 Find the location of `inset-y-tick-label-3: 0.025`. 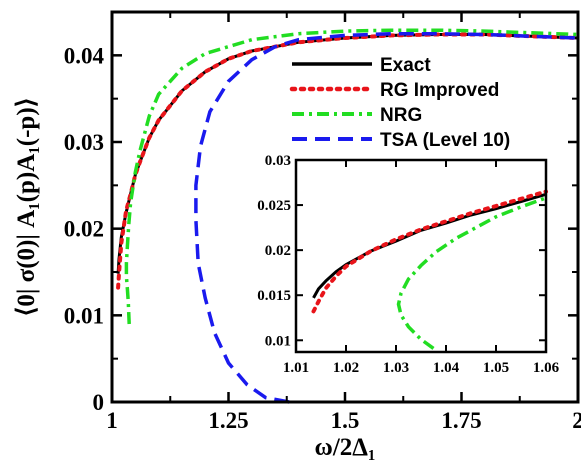

inset-y-tick-label-3: 0.025 is located at coordinates (274, 206).